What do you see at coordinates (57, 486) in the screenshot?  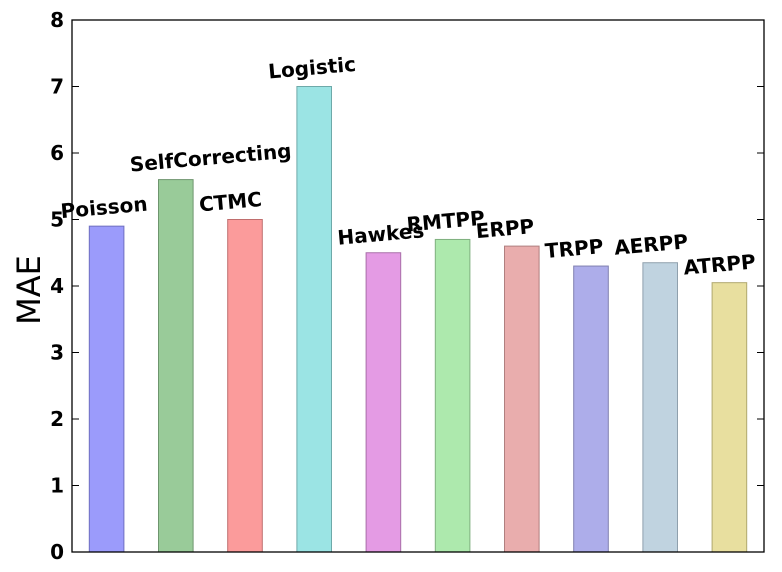 I see `y-tick-label: 1` at bounding box center [57, 486].